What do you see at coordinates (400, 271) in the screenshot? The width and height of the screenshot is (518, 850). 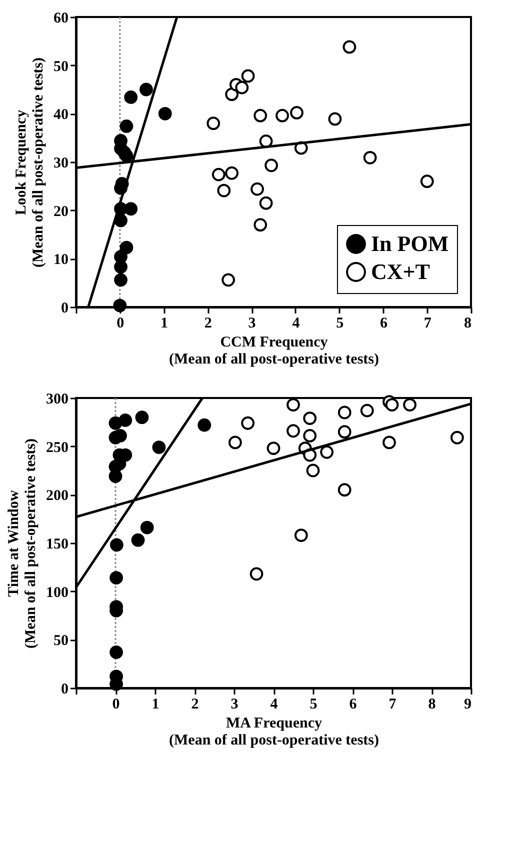 I see `legend-label: CX+T` at bounding box center [400, 271].